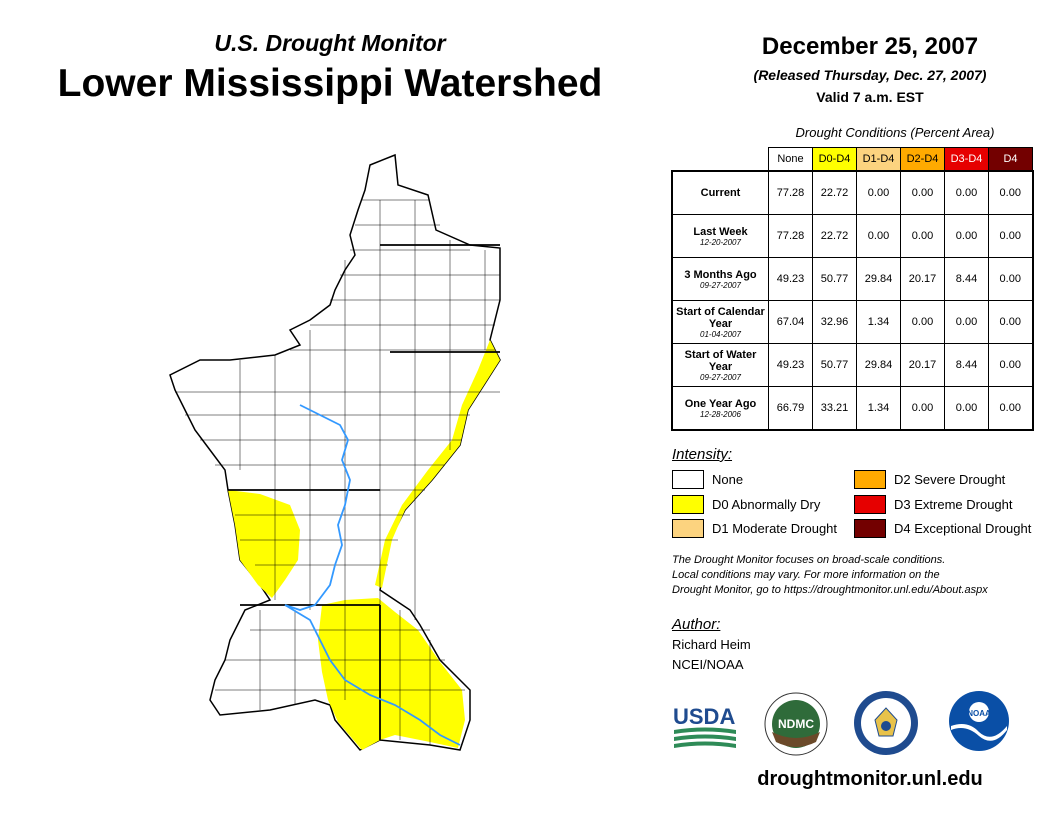  What do you see at coordinates (979, 713) in the screenshot?
I see `svg-text: NOAA` at bounding box center [979, 713].